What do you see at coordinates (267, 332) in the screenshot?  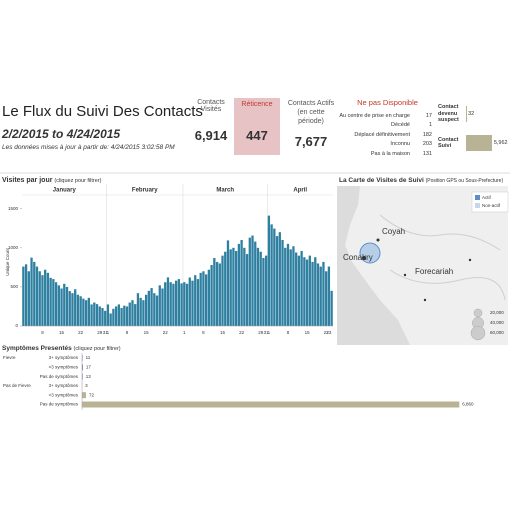 I see `x-tick-label: 31` at bounding box center [267, 332].